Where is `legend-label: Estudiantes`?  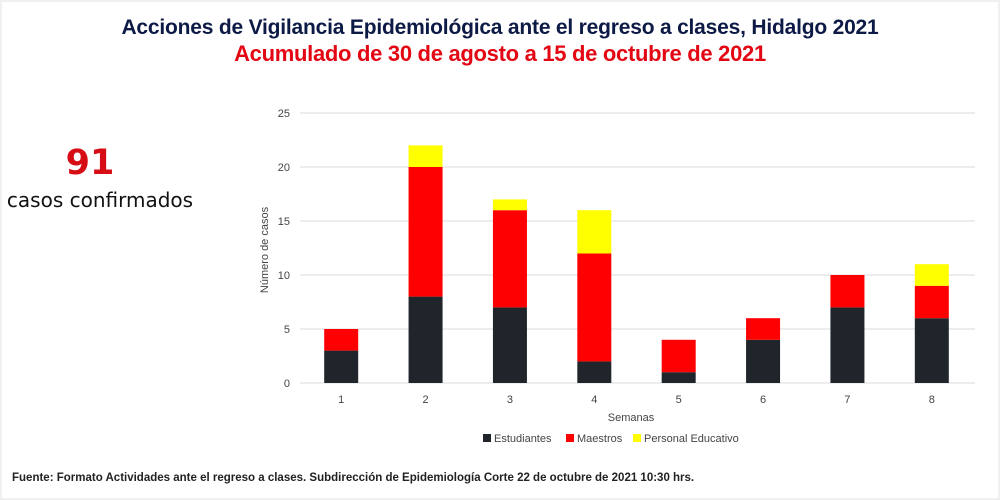
legend-label: Estudiantes is located at coordinates (523, 439).